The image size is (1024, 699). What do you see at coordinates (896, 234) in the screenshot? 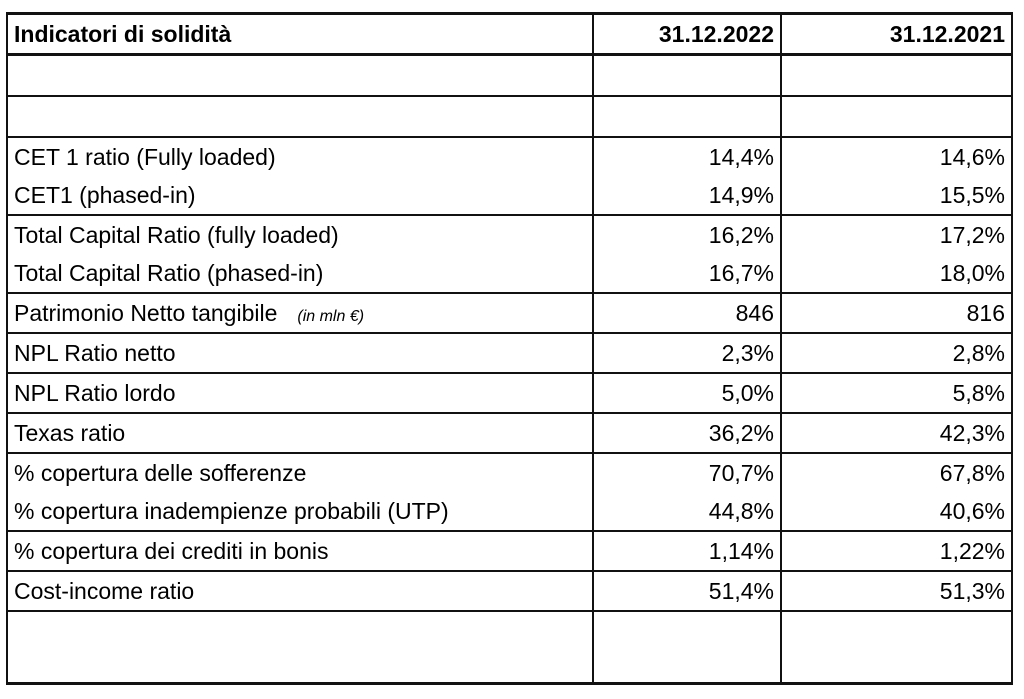
I see `value-2021: 17,2%` at bounding box center [896, 234].